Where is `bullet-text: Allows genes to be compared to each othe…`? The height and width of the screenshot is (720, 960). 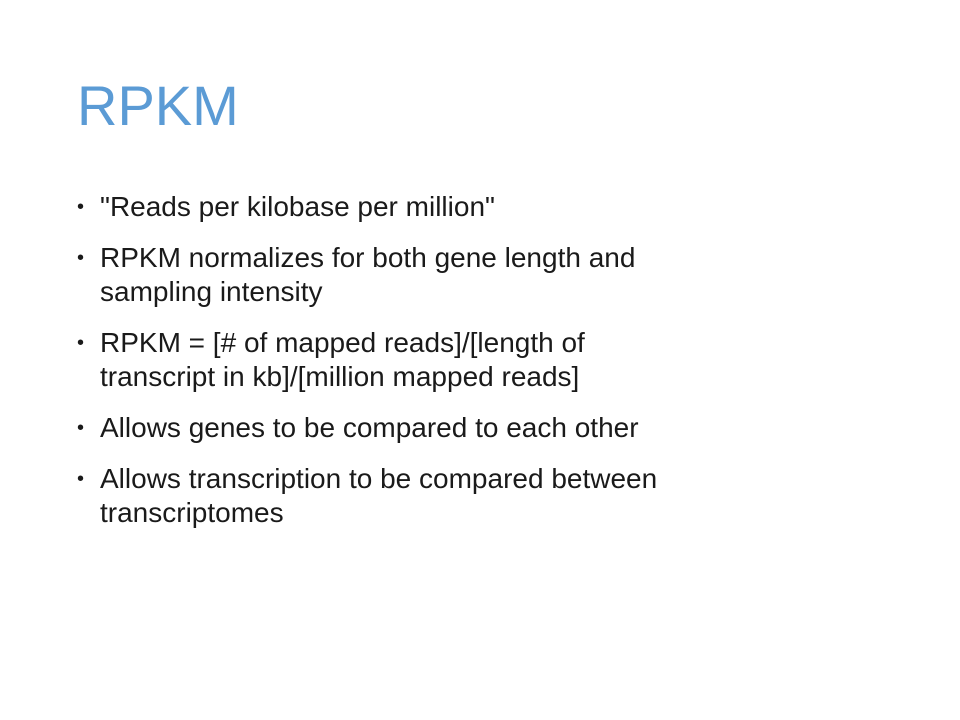 bullet-text: Allows genes to be compared to each othe… is located at coordinates (369, 427).